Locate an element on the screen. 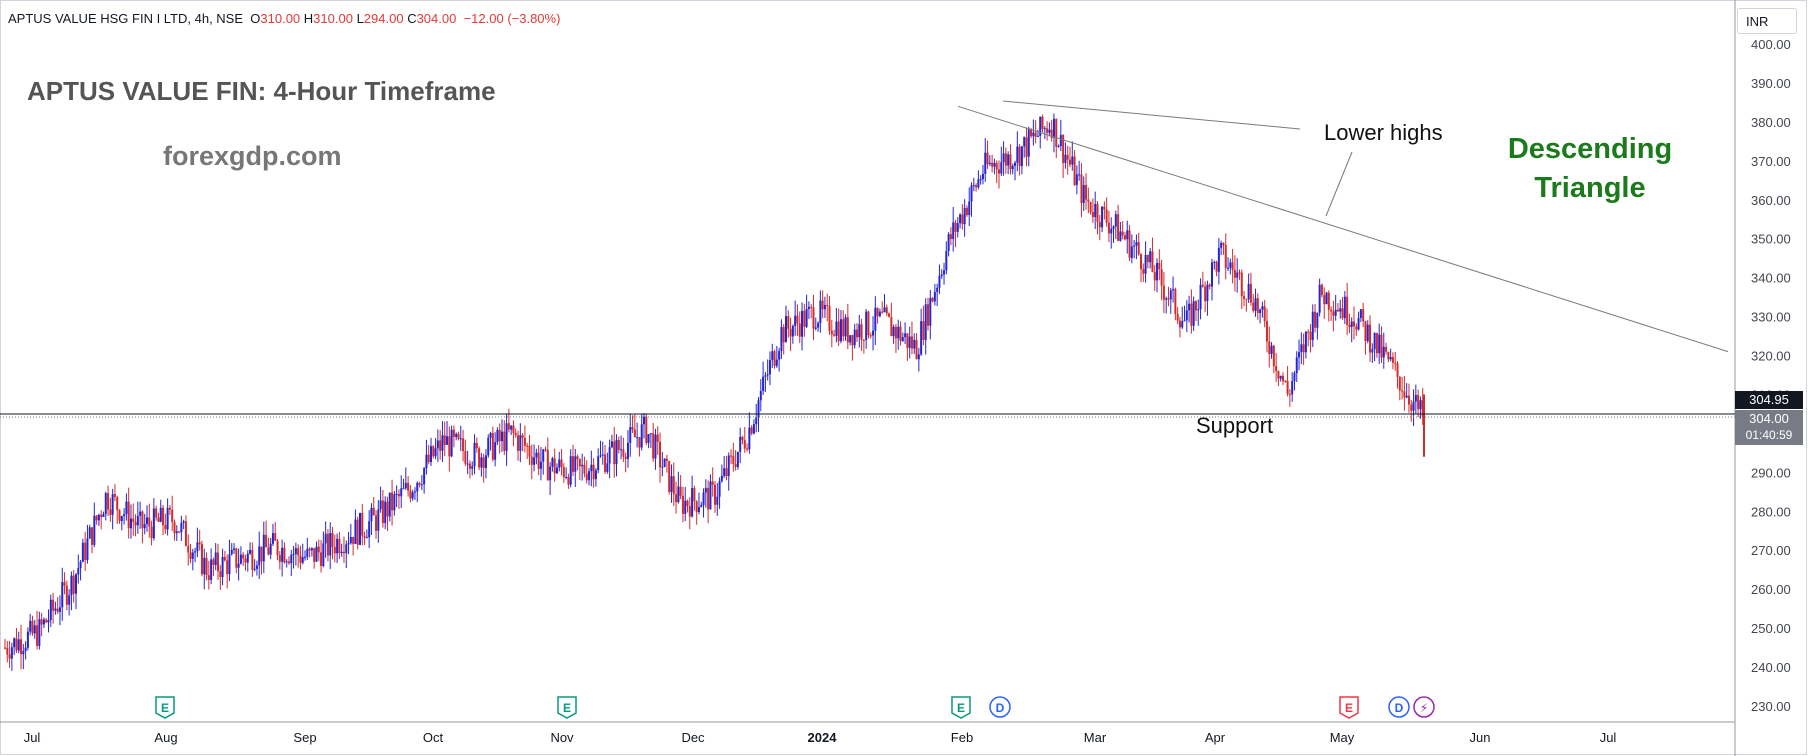  earnings-icon is located at coordinates (567, 707).